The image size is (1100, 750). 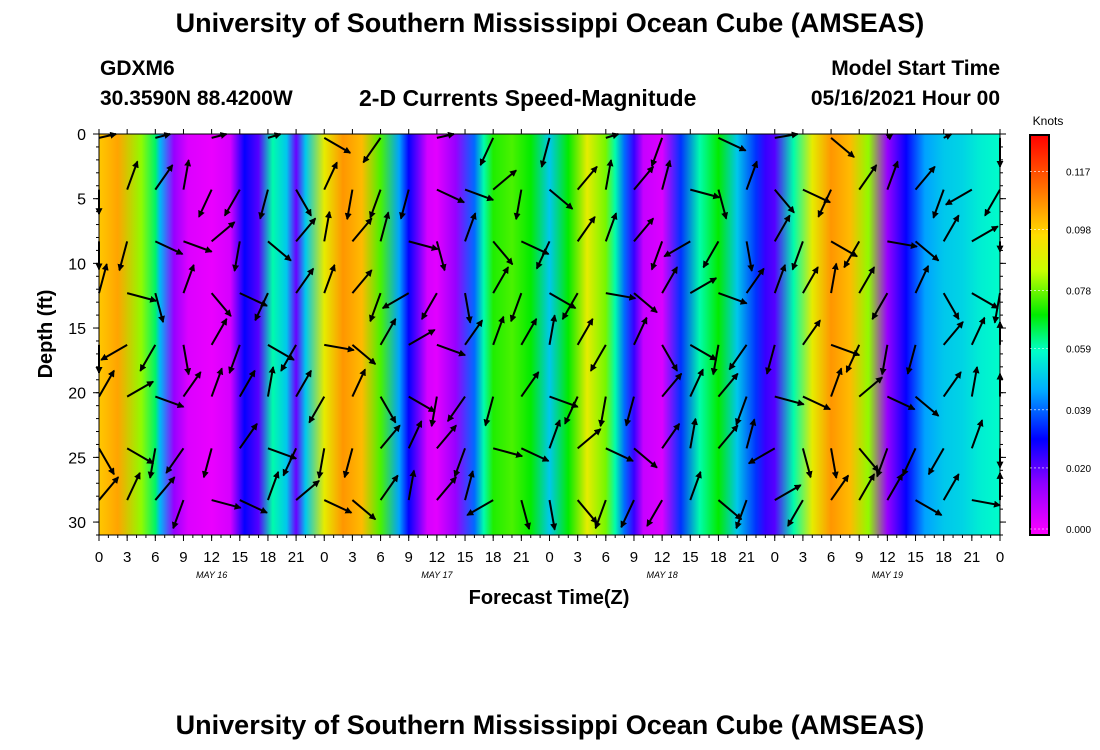 I want to click on x-tick-label: 15, so click(x=239, y=557).